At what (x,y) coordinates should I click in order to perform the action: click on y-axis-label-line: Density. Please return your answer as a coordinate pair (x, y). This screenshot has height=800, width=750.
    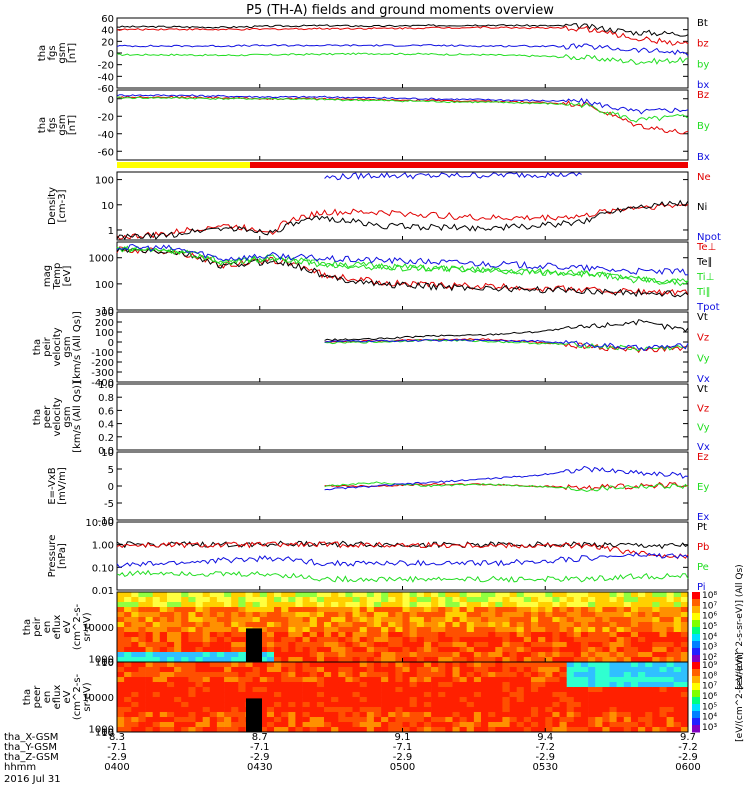
    Looking at the image, I should click on (52, 206).